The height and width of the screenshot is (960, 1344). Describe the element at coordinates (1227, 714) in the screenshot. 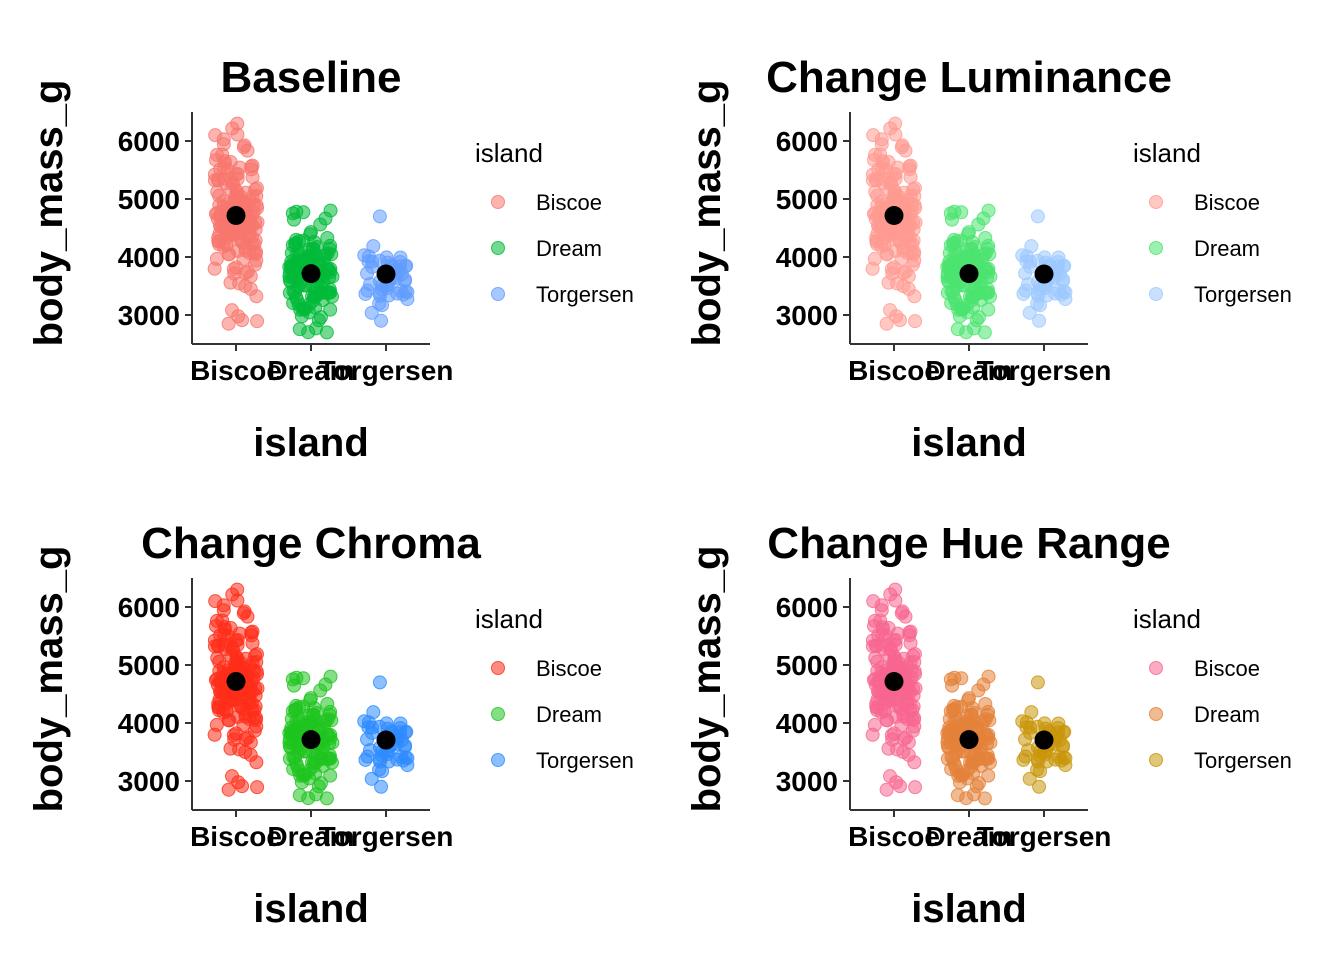

I see `legend-label: Dream` at that location.